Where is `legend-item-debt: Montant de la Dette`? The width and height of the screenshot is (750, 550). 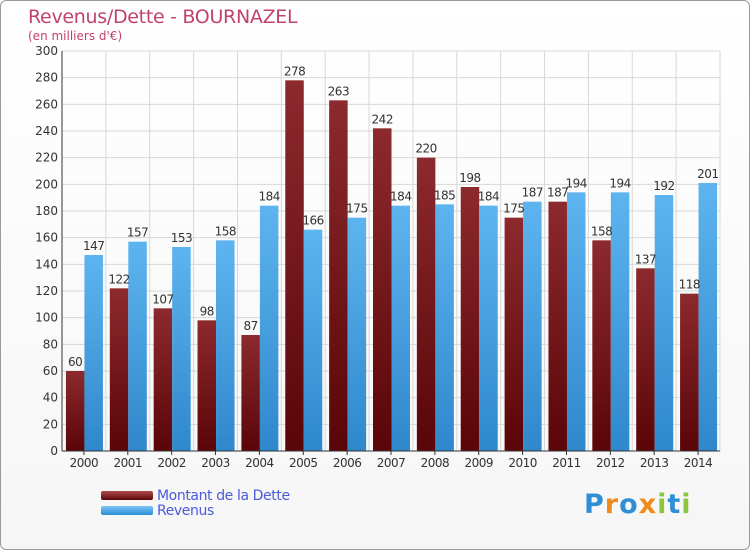 legend-item-debt: Montant de la Dette is located at coordinates (195, 495).